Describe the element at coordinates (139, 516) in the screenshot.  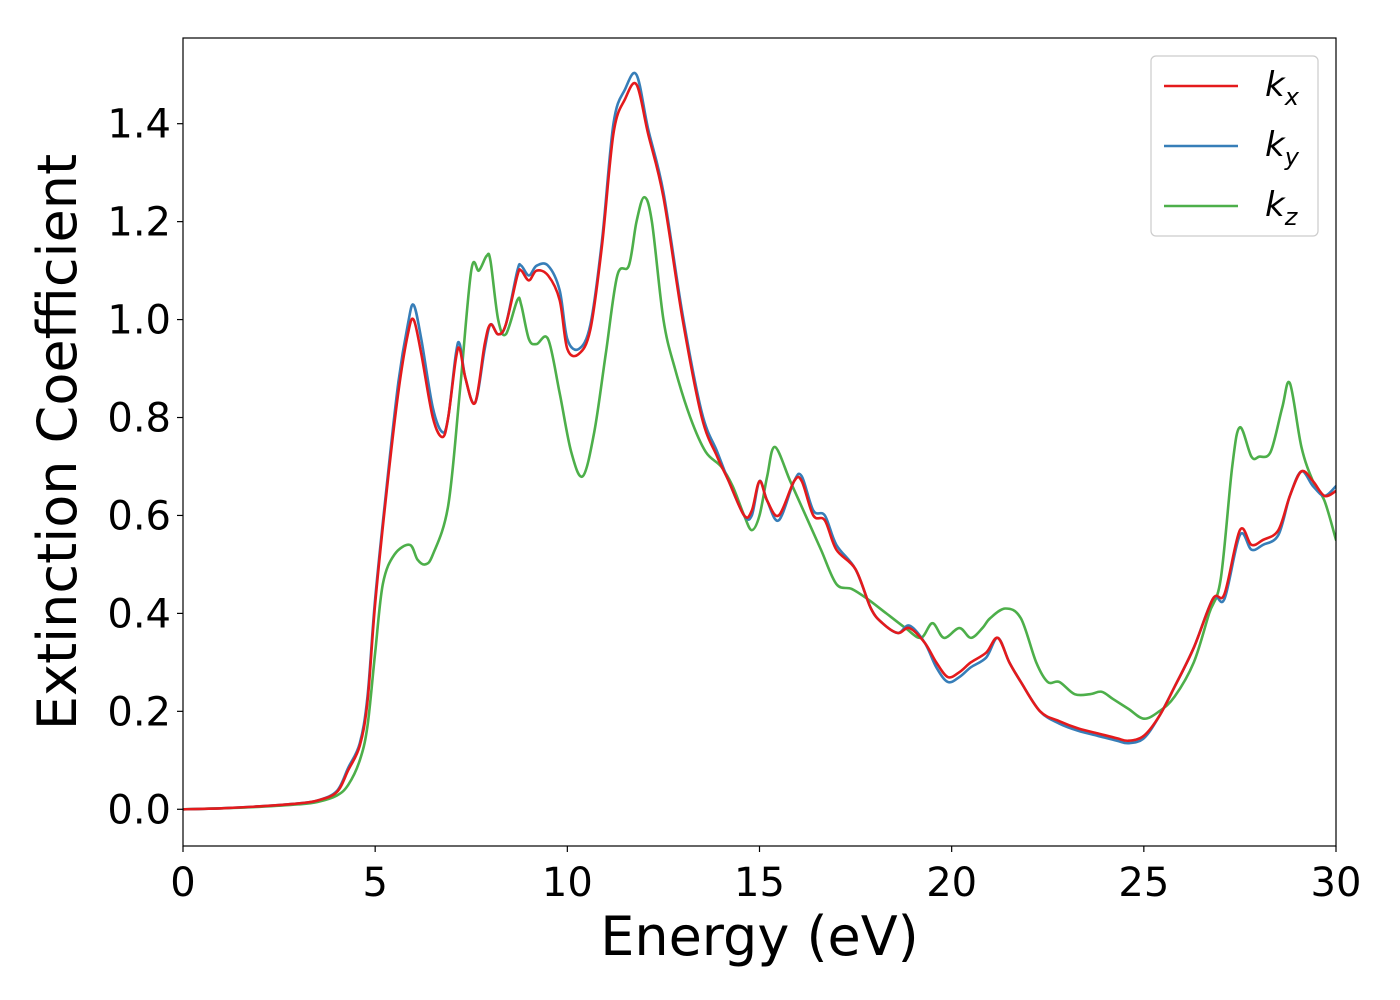
I see `y-tick-label: 0.6` at that location.